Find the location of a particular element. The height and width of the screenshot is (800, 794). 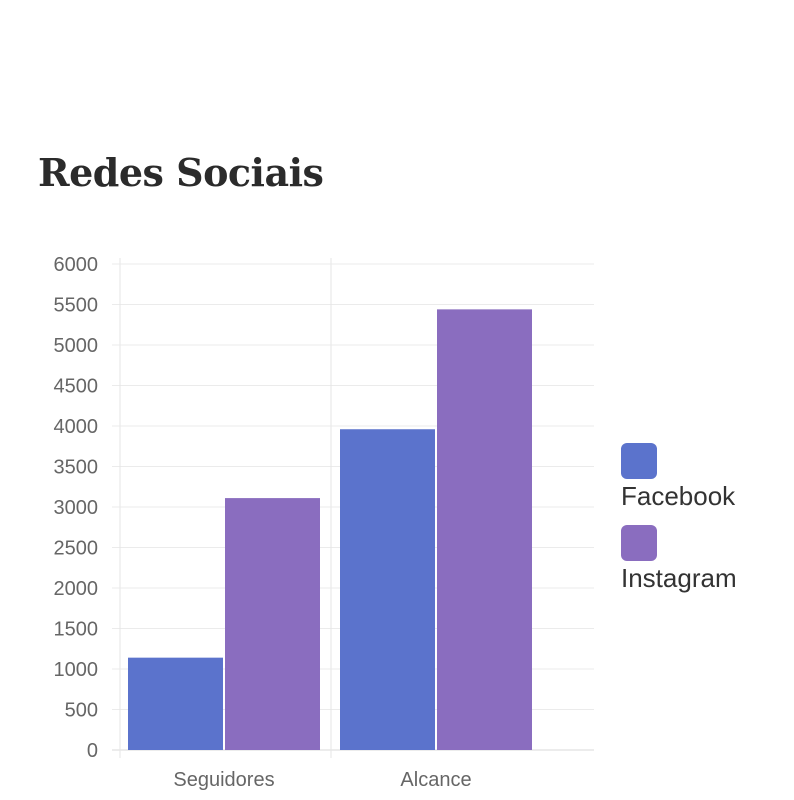

chart-title: Redes Sociais is located at coordinates (181, 172).